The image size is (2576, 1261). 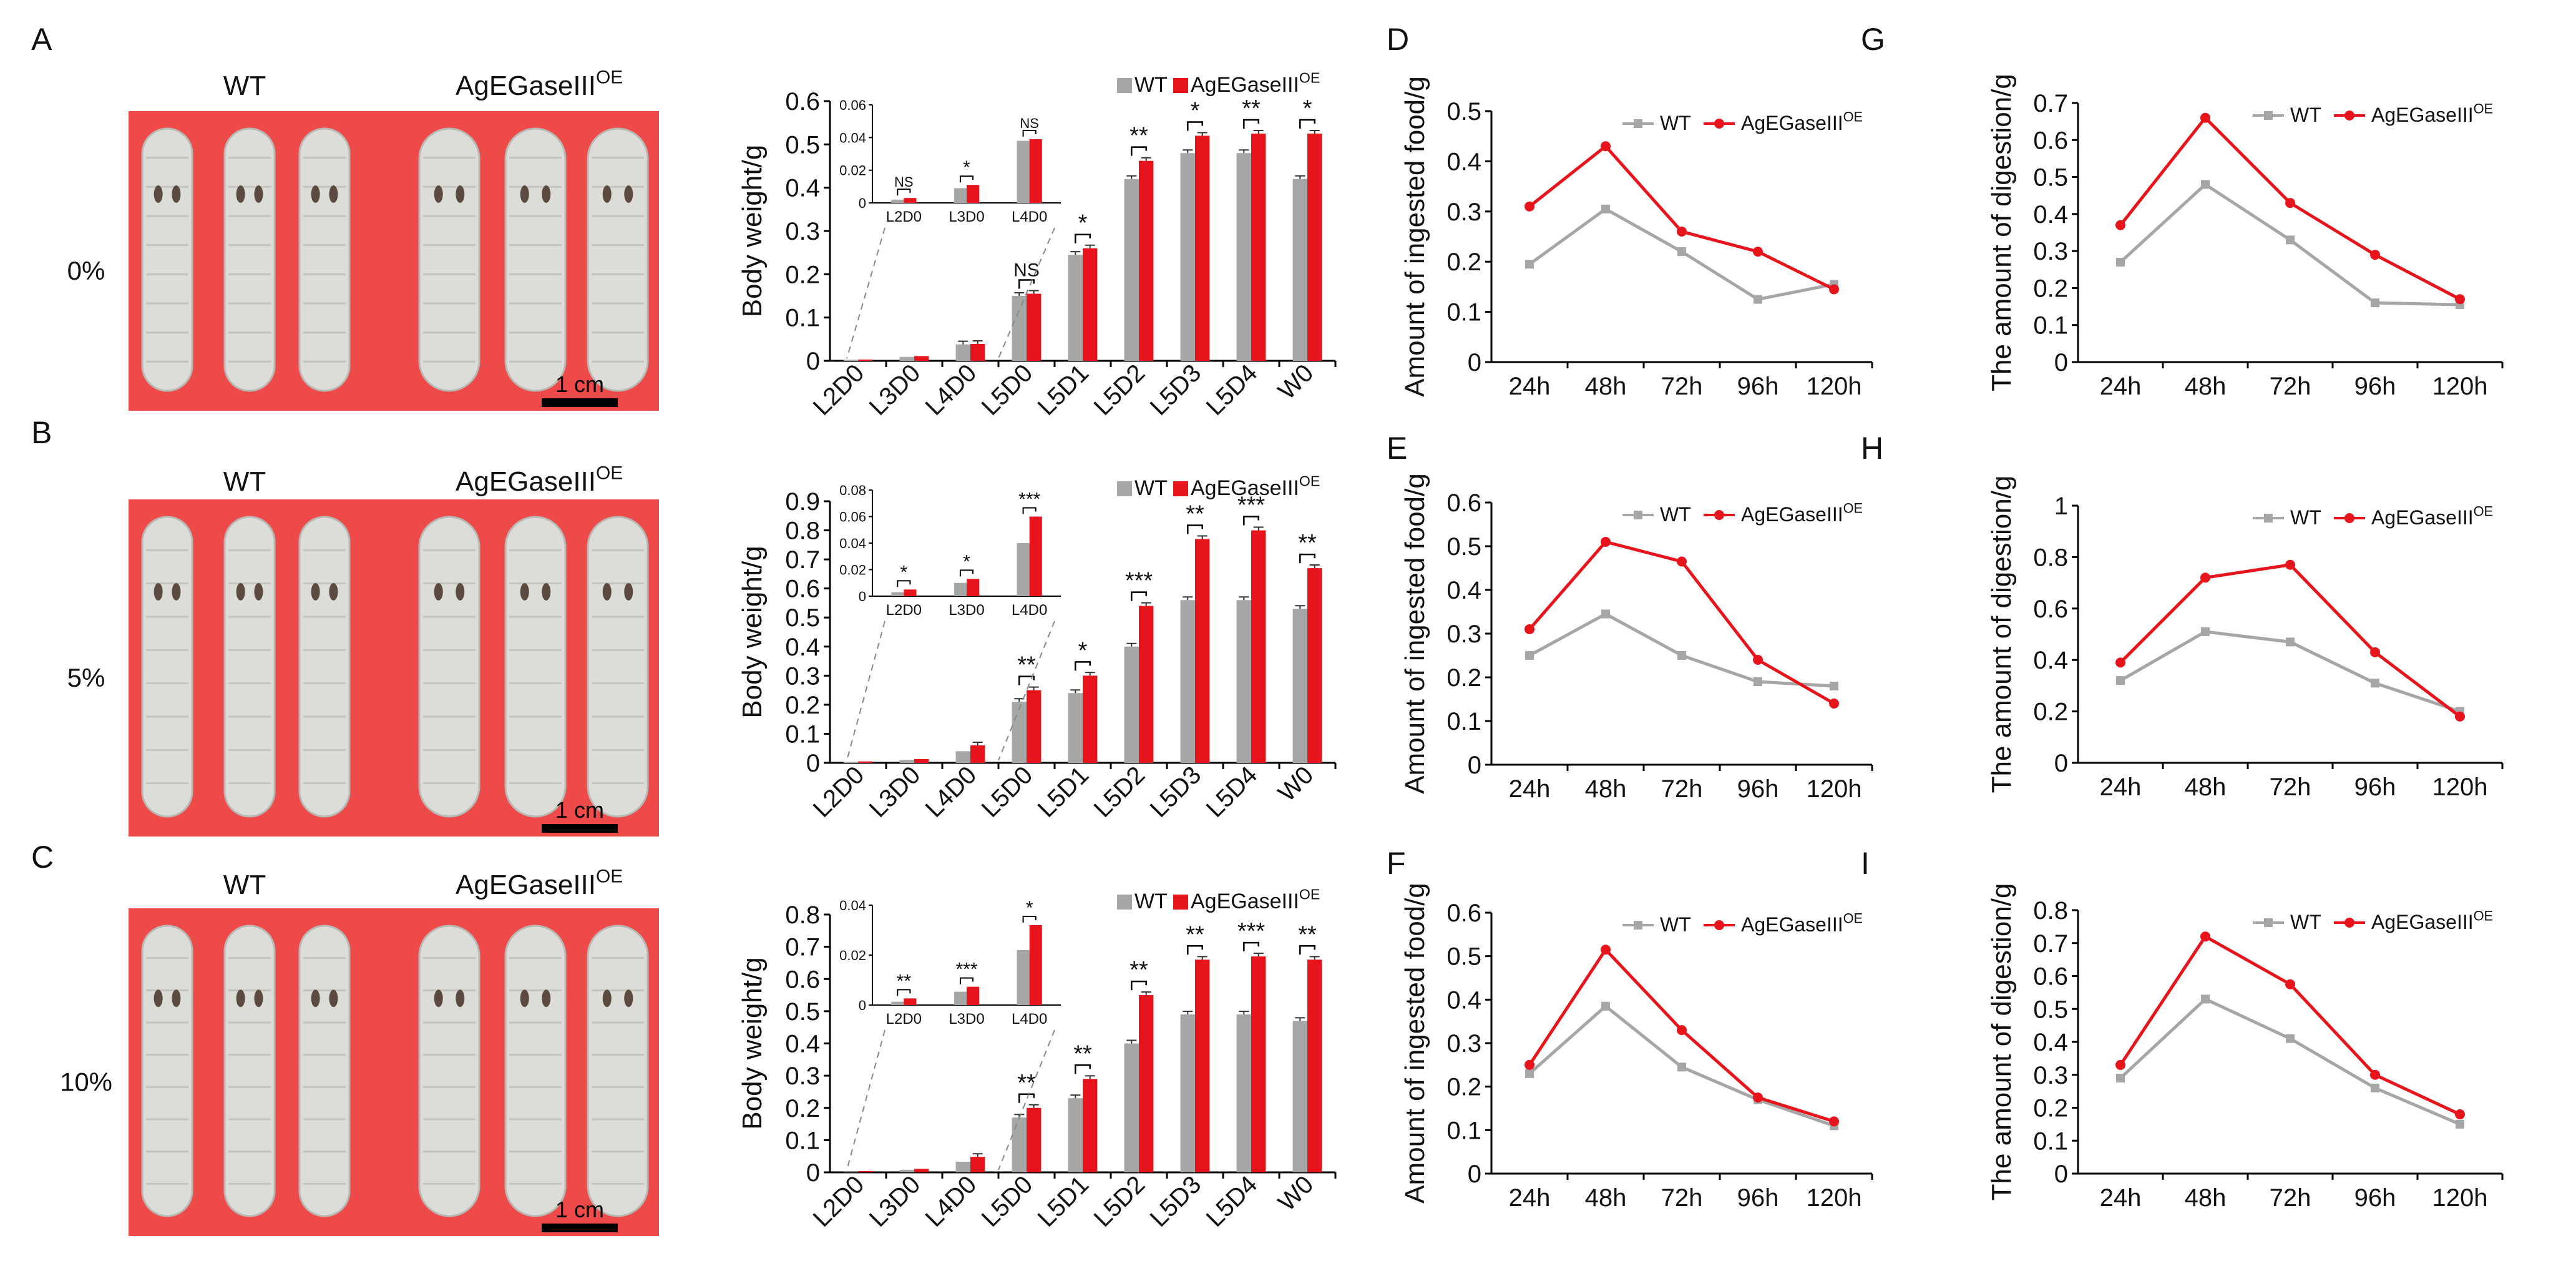 What do you see at coordinates (1873, 39) in the screenshot?
I see `panel-letter-g: G` at bounding box center [1873, 39].